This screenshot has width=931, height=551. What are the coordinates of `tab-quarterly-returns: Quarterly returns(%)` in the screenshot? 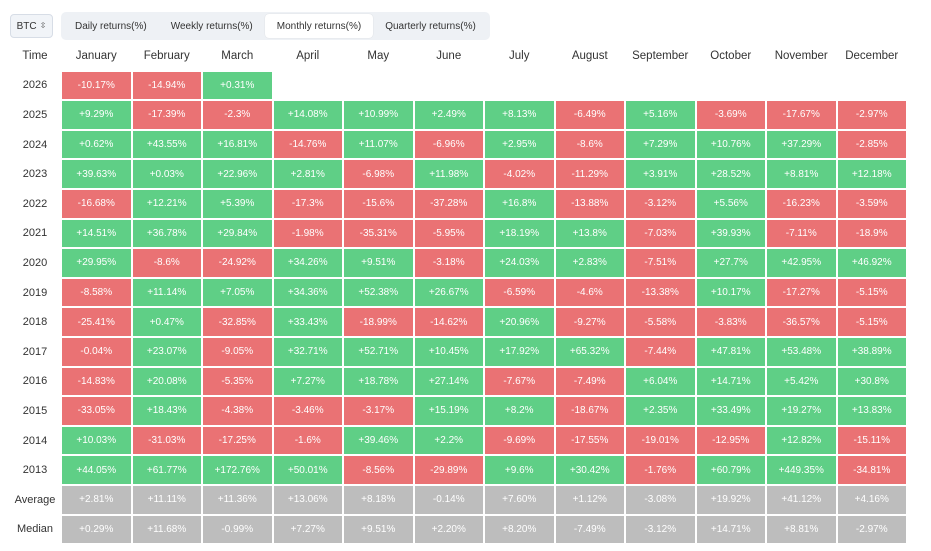 It's located at (430, 26).